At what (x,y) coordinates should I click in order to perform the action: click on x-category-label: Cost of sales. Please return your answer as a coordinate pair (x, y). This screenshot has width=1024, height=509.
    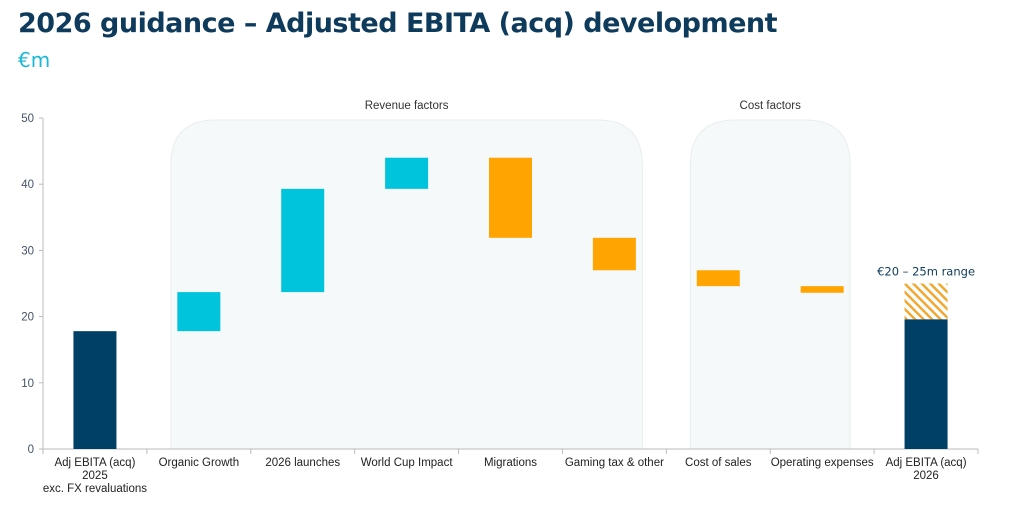
    Looking at the image, I should click on (718, 463).